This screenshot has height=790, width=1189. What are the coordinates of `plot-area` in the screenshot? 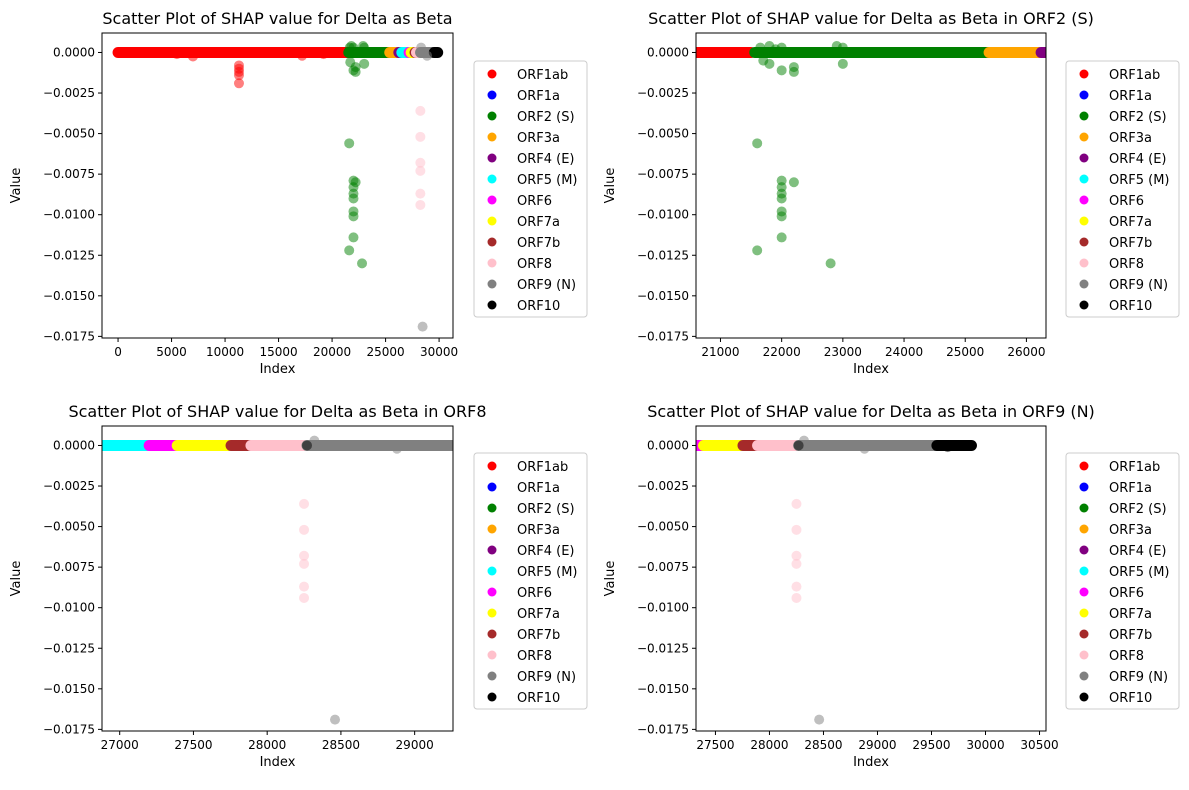 It's located at (871, 154).